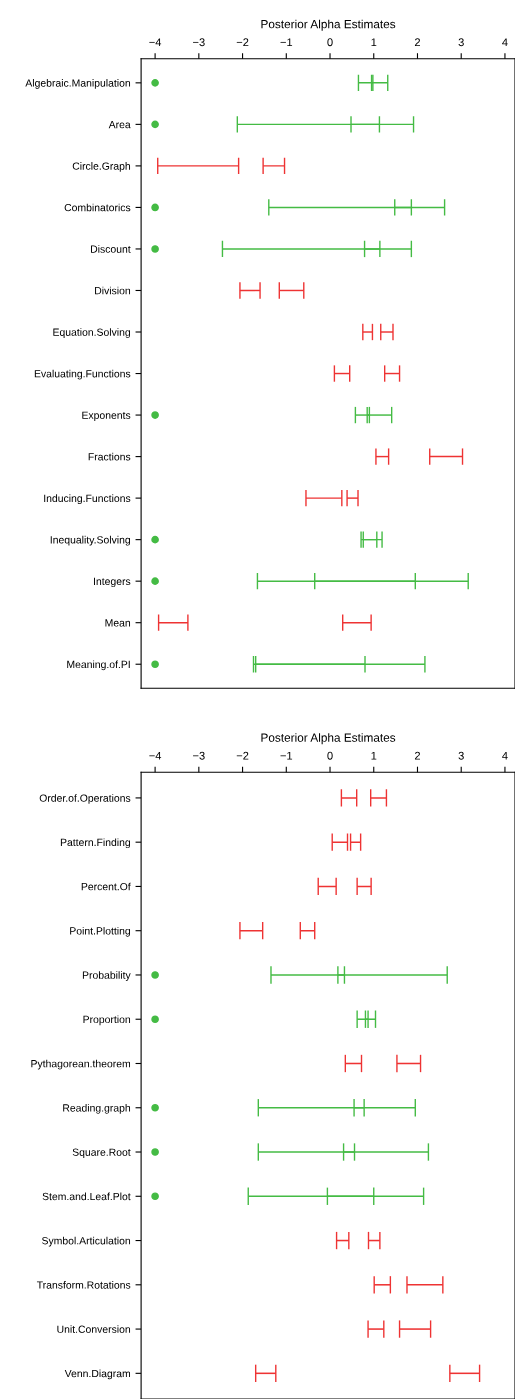 This screenshot has height=1399, width=515. What do you see at coordinates (92, 333) in the screenshot?
I see `y-tick-label: Equation.Solving` at bounding box center [92, 333].